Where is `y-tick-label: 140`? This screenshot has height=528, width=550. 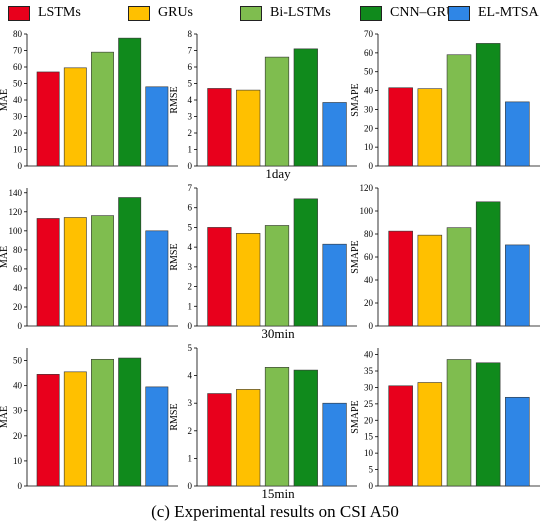
y-tick-label: 140 is located at coordinates (16, 193).